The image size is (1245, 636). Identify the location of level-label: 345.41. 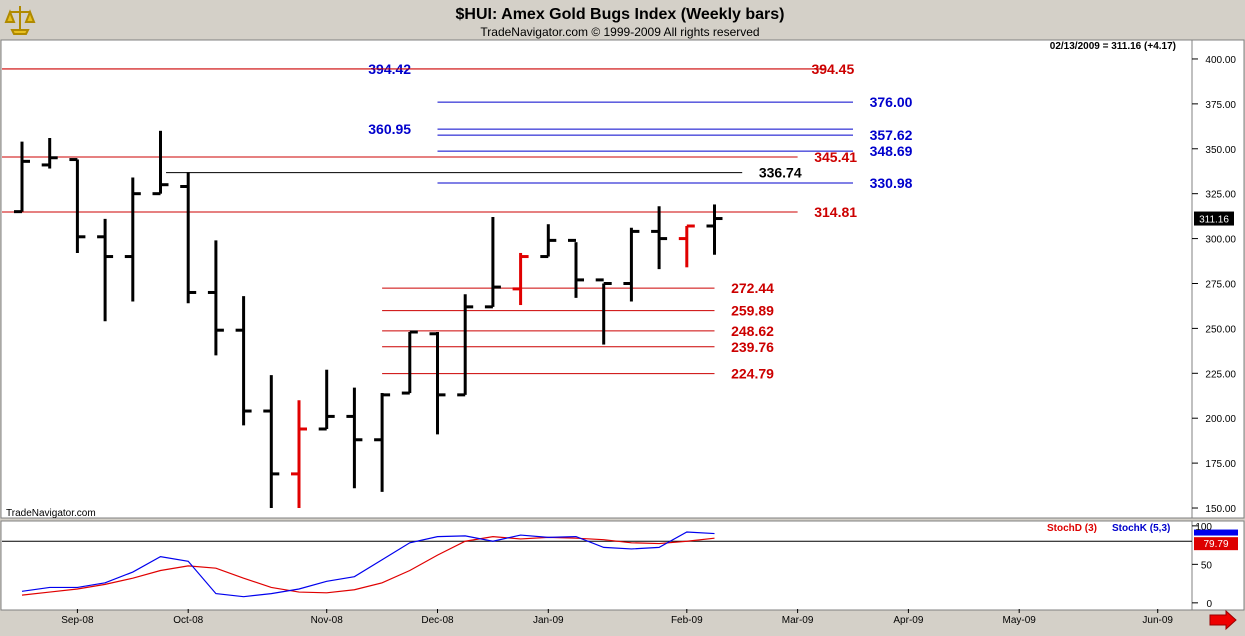
(835, 157).